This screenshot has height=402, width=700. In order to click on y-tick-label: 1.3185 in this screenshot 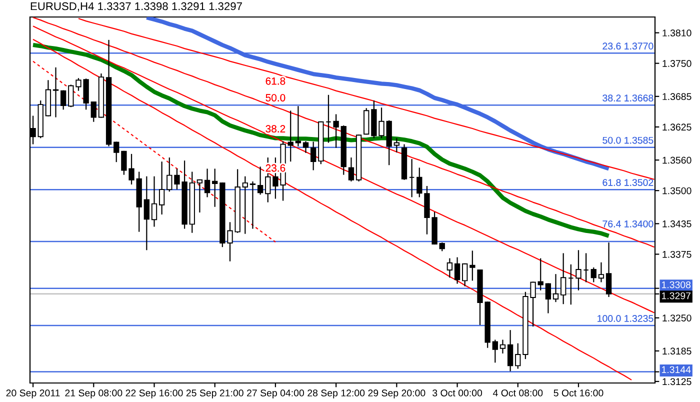, I will do `click(677, 351)`.